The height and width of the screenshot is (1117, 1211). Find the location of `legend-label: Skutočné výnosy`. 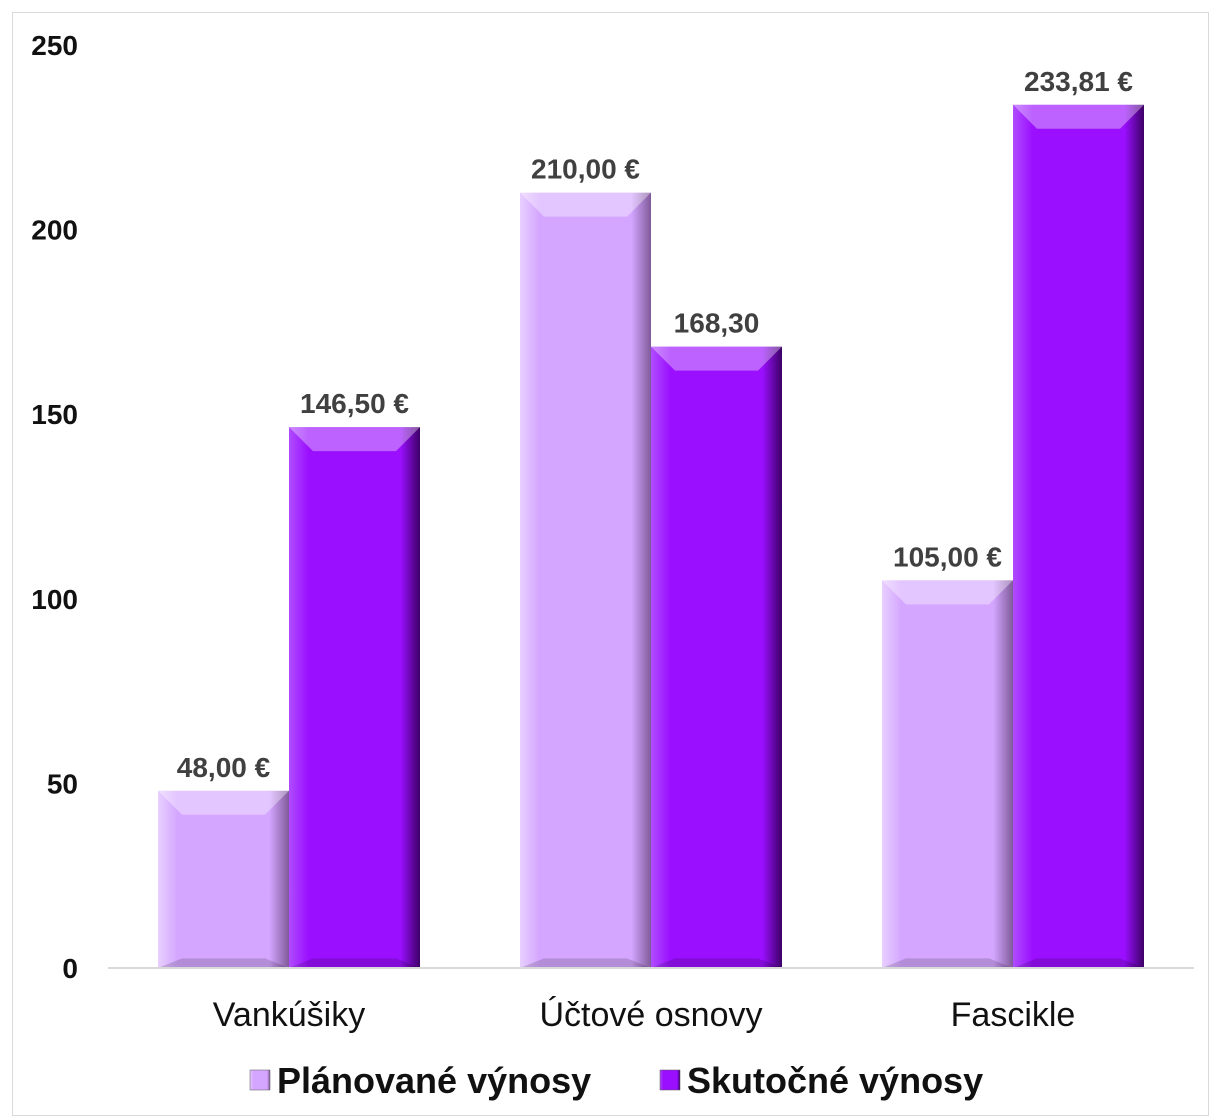

legend-label: Skutočné výnosy is located at coordinates (835, 1080).